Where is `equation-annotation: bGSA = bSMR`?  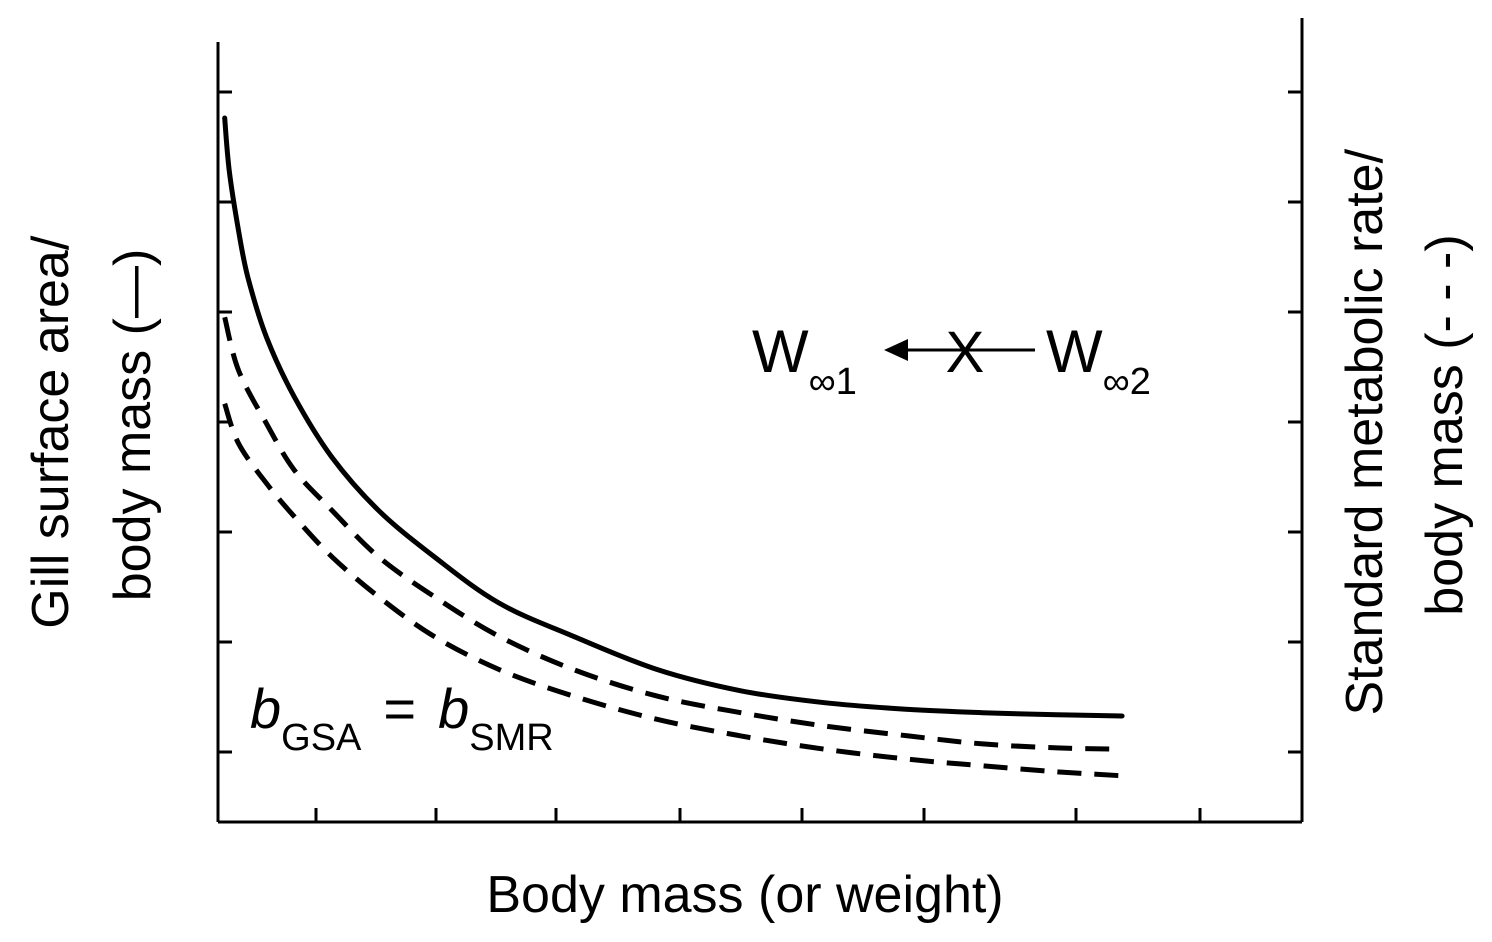
equation-annotation: bGSA = bSMR is located at coordinates (402, 718).